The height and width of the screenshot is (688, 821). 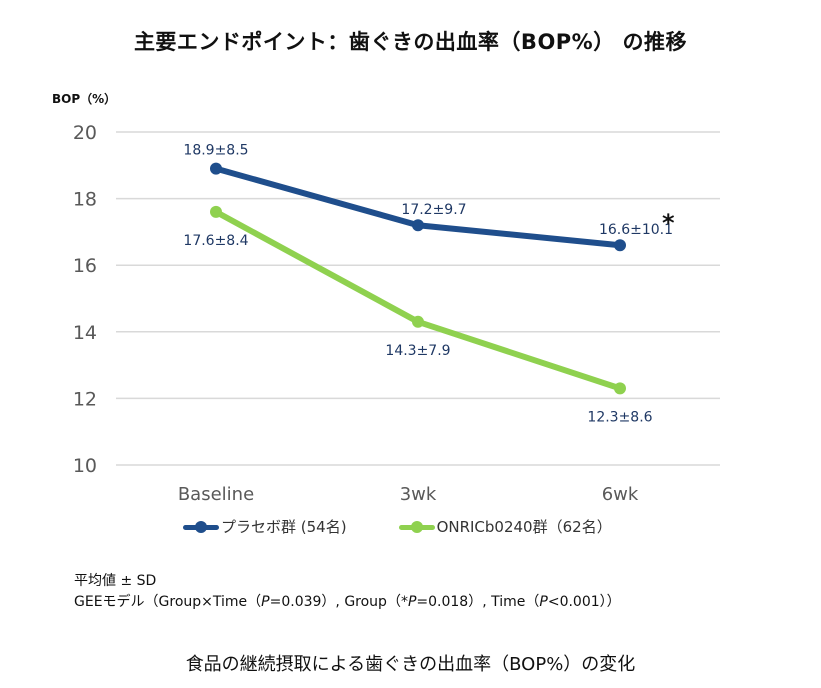 What do you see at coordinates (201, 527) in the screenshot?
I see `legend-swatch-placebo` at bounding box center [201, 527].